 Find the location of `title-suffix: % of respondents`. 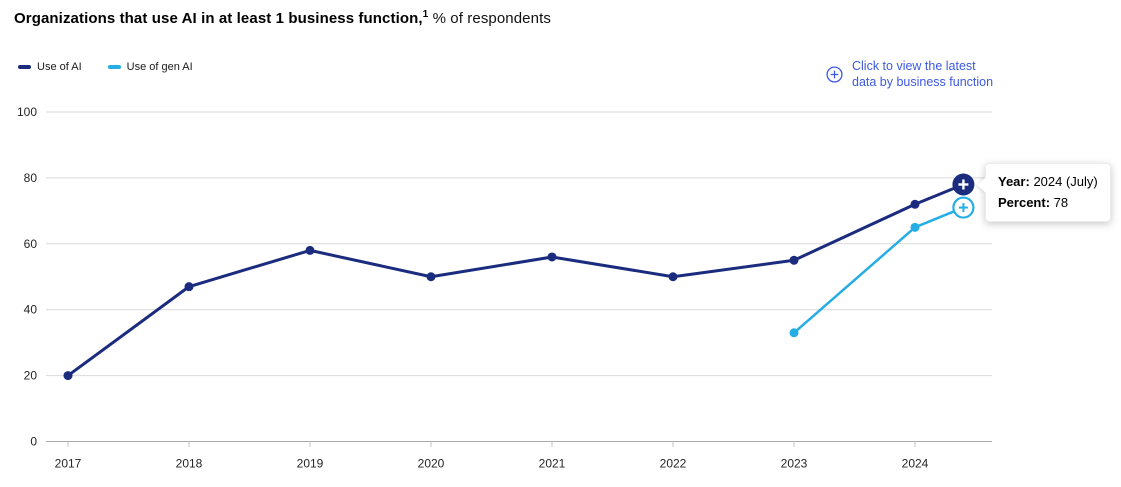

title-suffix: % of respondents is located at coordinates (489, 18).